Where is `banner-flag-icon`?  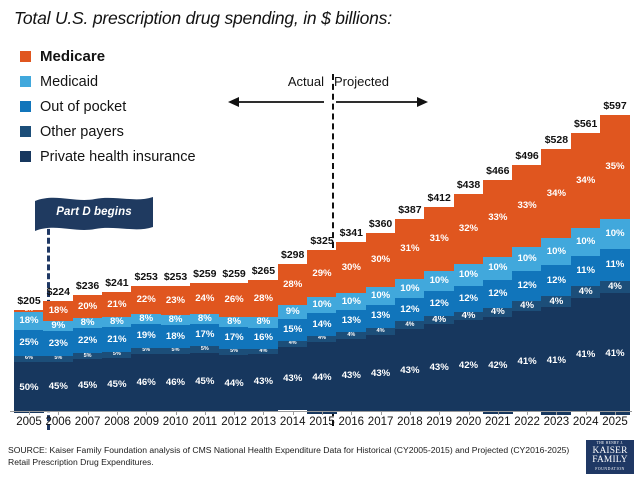 banner-flag-icon is located at coordinates (94, 214).